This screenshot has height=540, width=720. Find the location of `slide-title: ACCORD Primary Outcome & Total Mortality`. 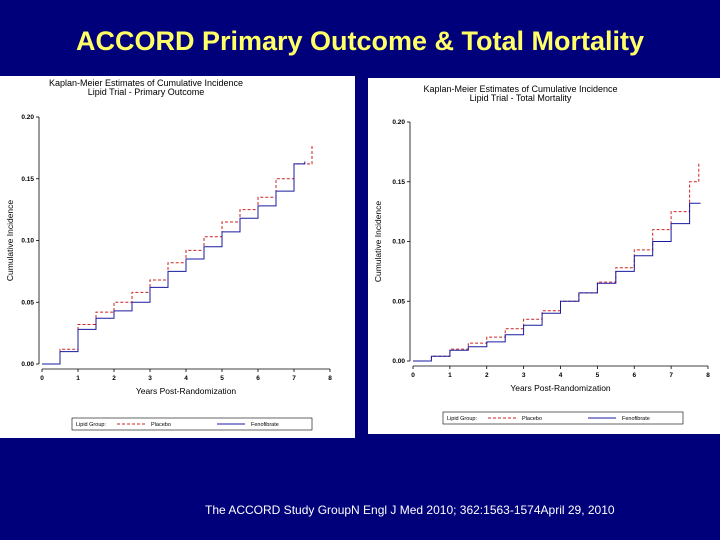

slide-title: ACCORD Primary Outcome & Total Mortality is located at coordinates (360, 41).